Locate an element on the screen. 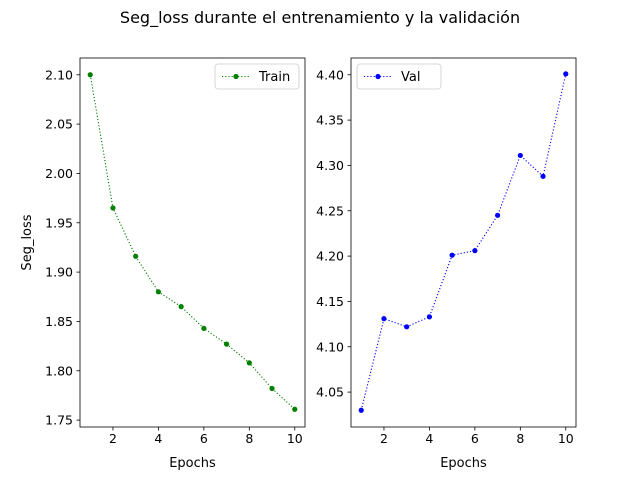  y-tick-label: 1.80 is located at coordinates (59, 370).